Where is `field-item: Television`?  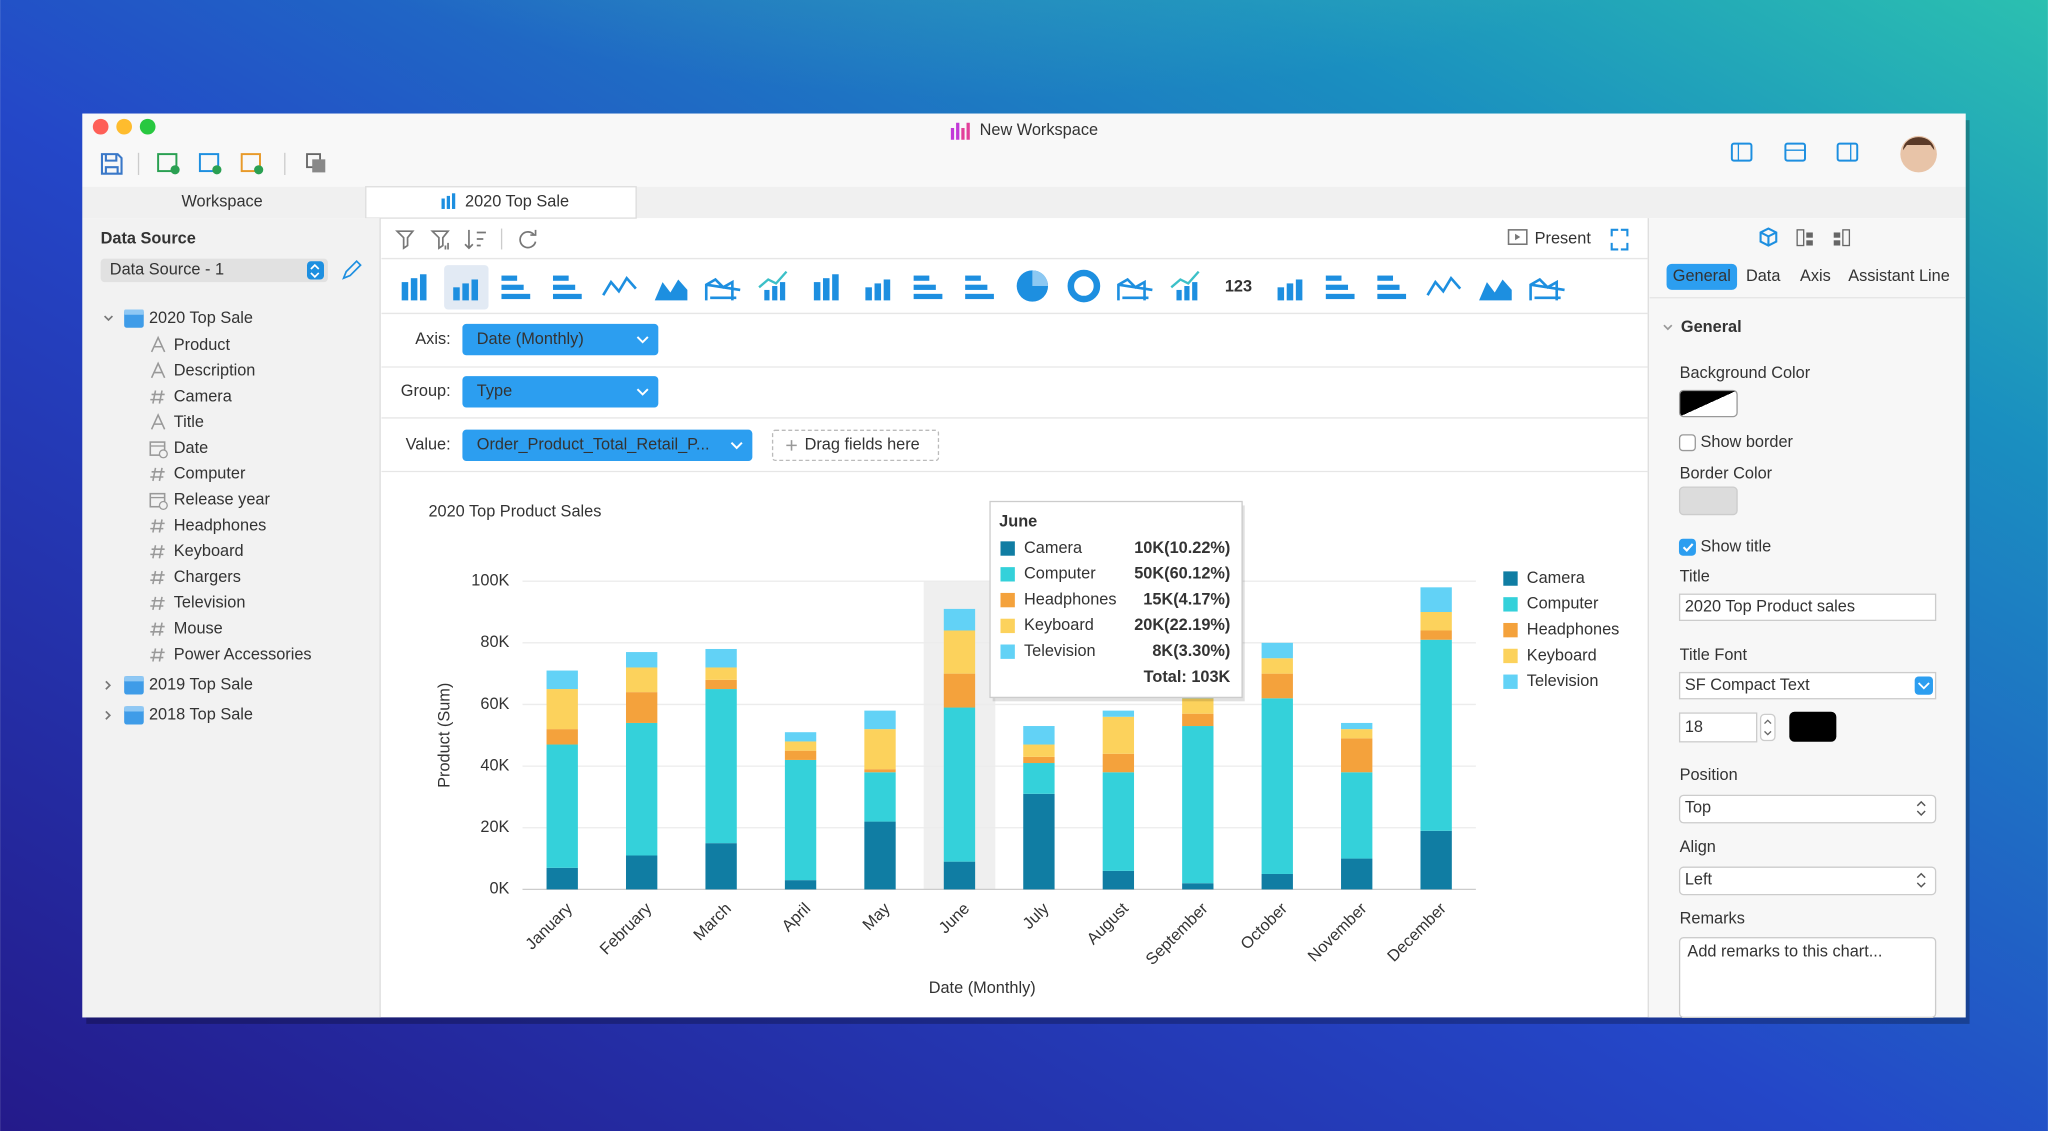
field-item: Television is located at coordinates (210, 603).